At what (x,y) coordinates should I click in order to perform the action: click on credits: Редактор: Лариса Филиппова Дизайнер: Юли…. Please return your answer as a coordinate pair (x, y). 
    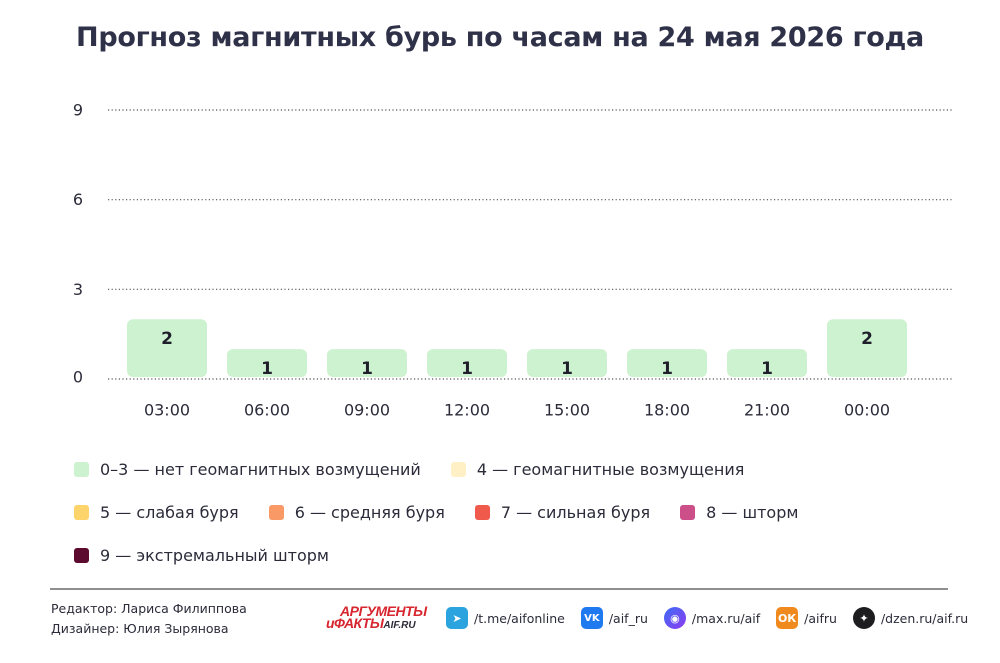
    Looking at the image, I should click on (149, 619).